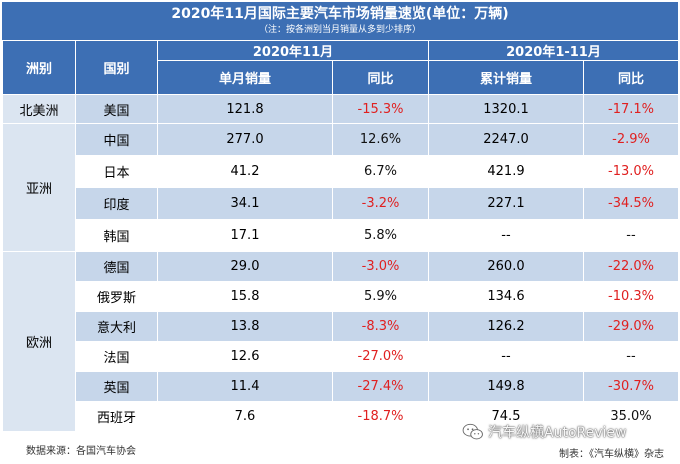  What do you see at coordinates (472, 431) in the screenshot?
I see `wechat-icon` at bounding box center [472, 431].